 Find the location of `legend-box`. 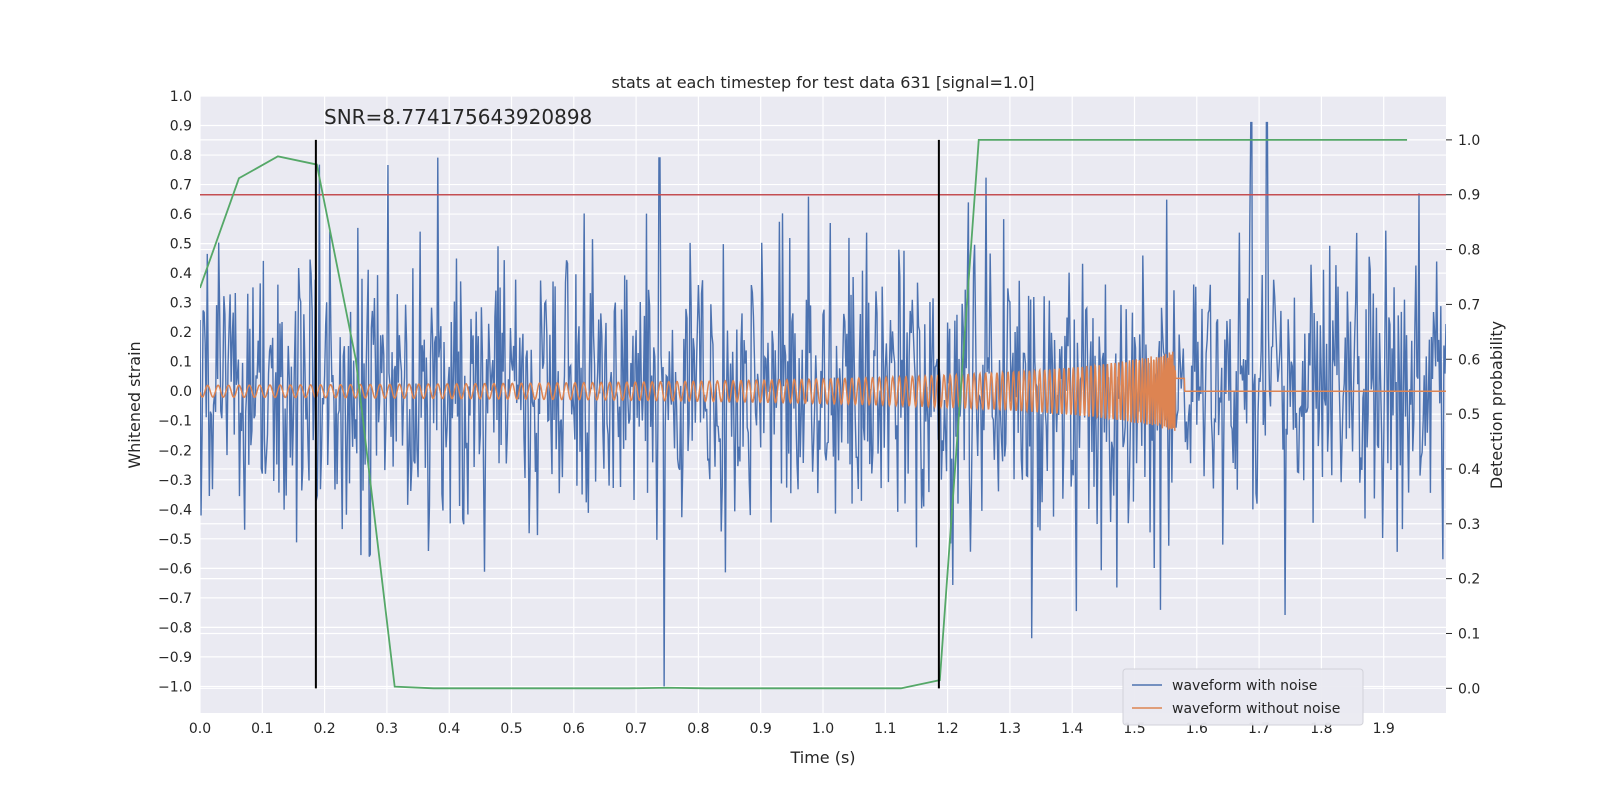

legend-box is located at coordinates (1243, 697).